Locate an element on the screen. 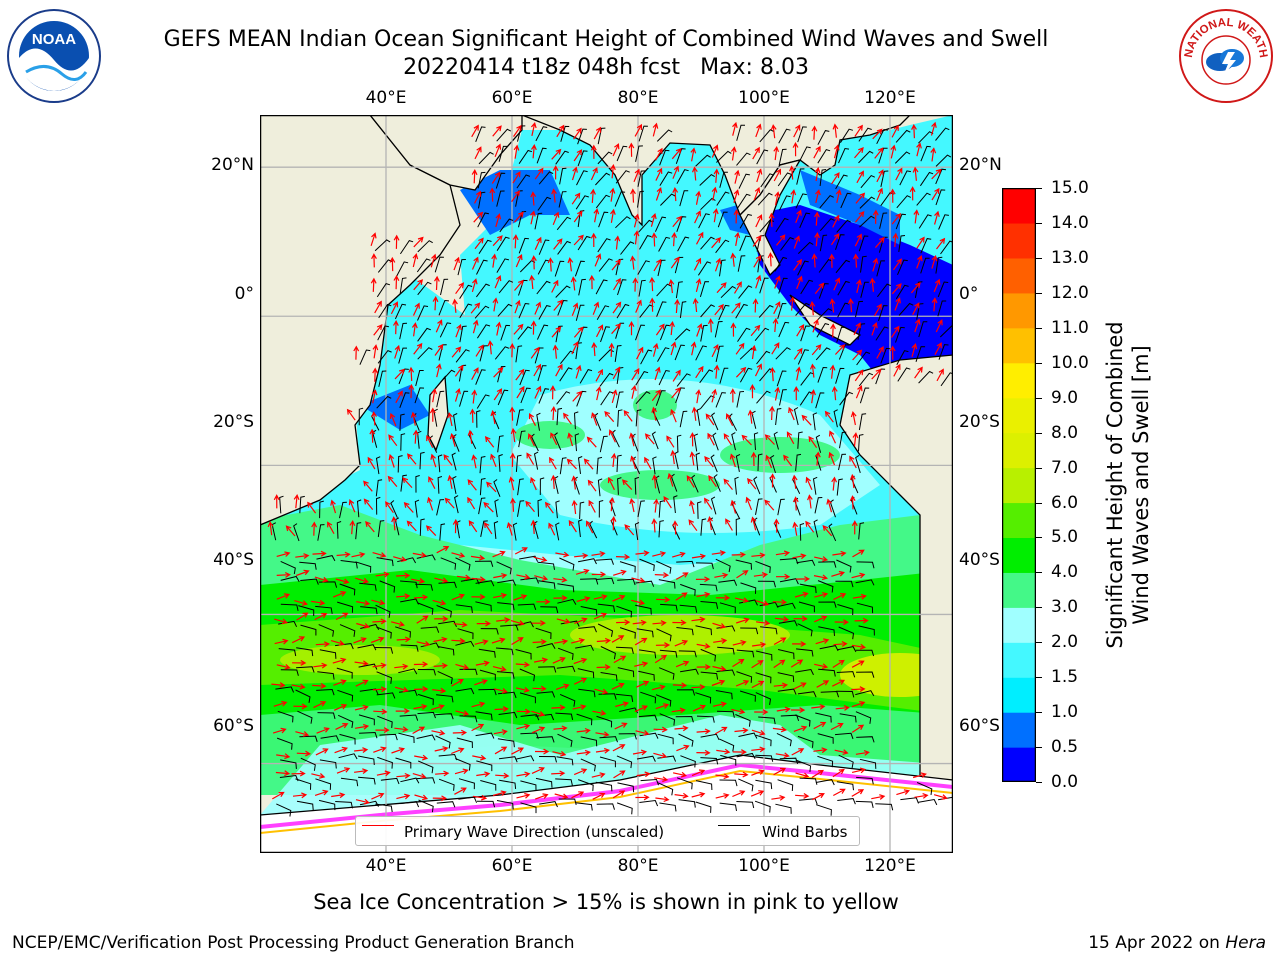 This screenshot has height=960, width=1280. colorbar-tick is located at coordinates (1039, 258).